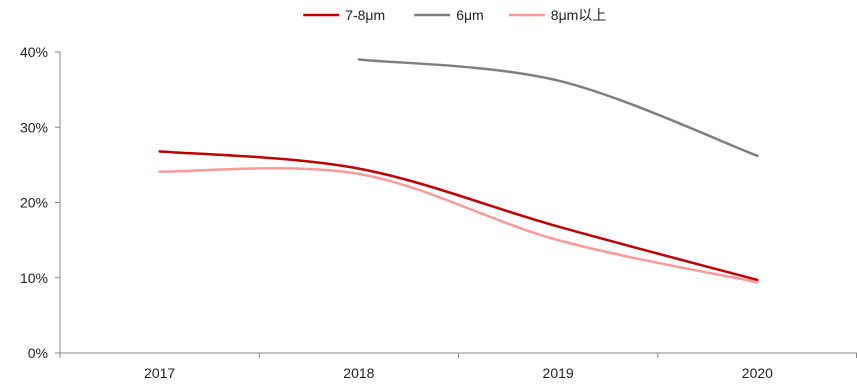 The height and width of the screenshot is (385, 857). I want to click on legend-item-2: 6μm, so click(449, 15).